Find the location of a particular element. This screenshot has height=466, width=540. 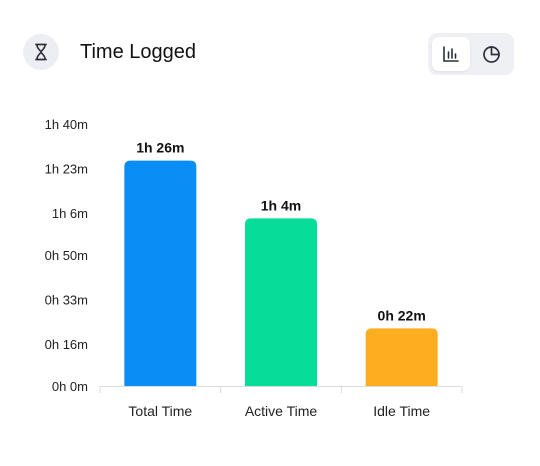

bar-value-label: 1h 4m is located at coordinates (281, 205).